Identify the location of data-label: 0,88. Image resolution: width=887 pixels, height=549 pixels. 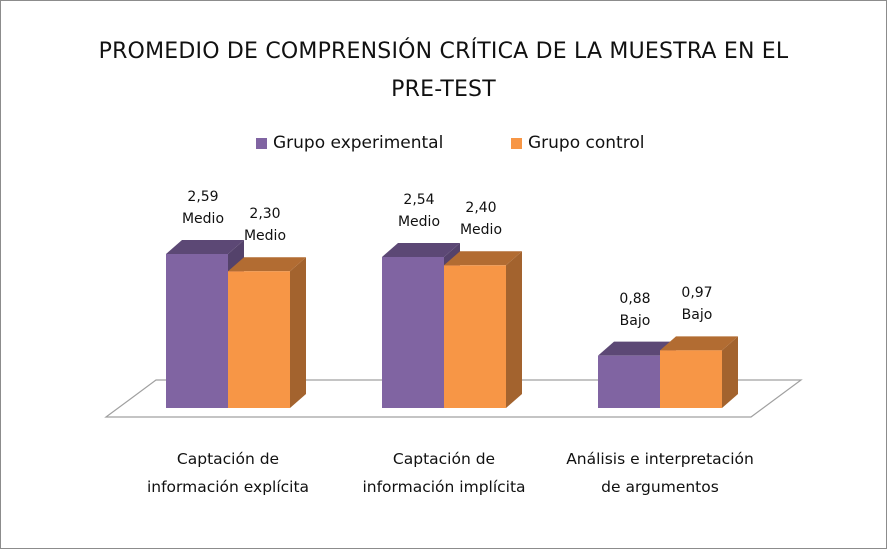
(635, 298).